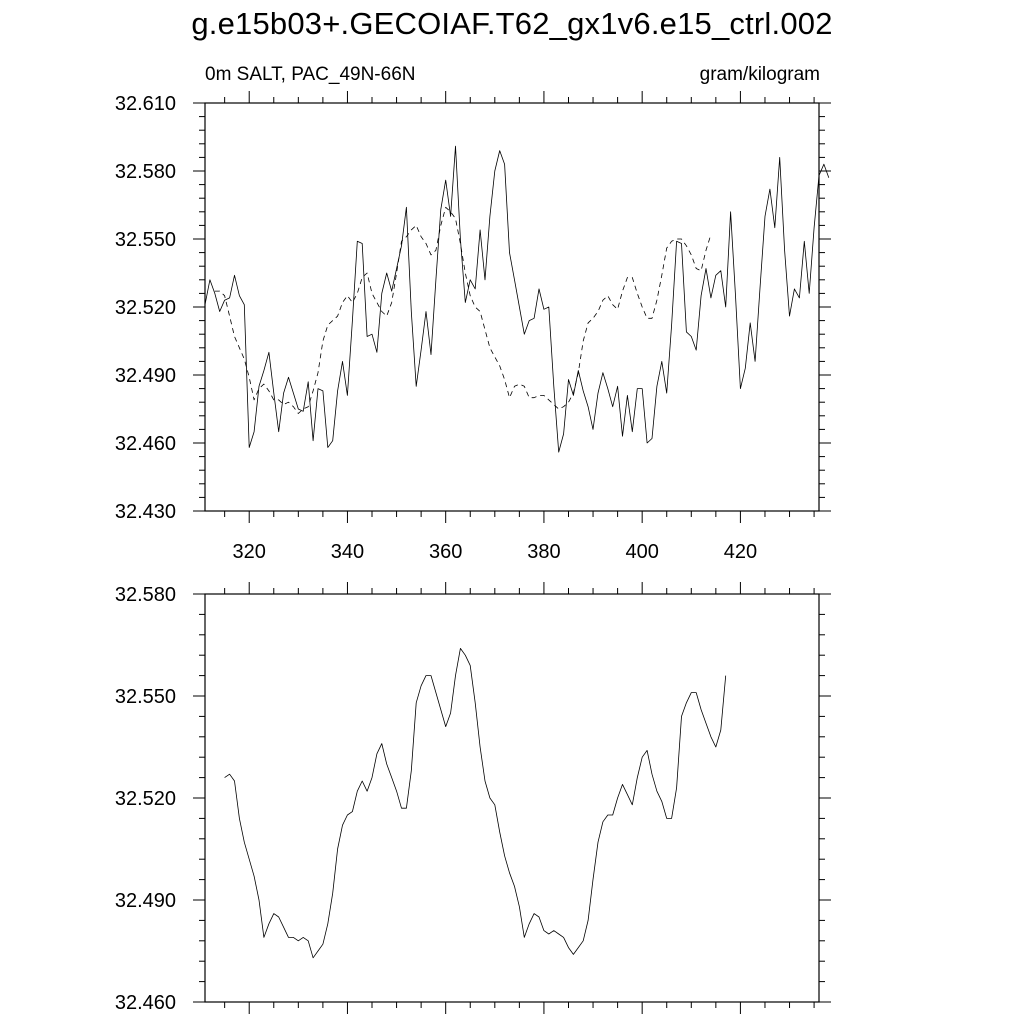  I want to click on x-tick-label: 380, so click(543, 552).